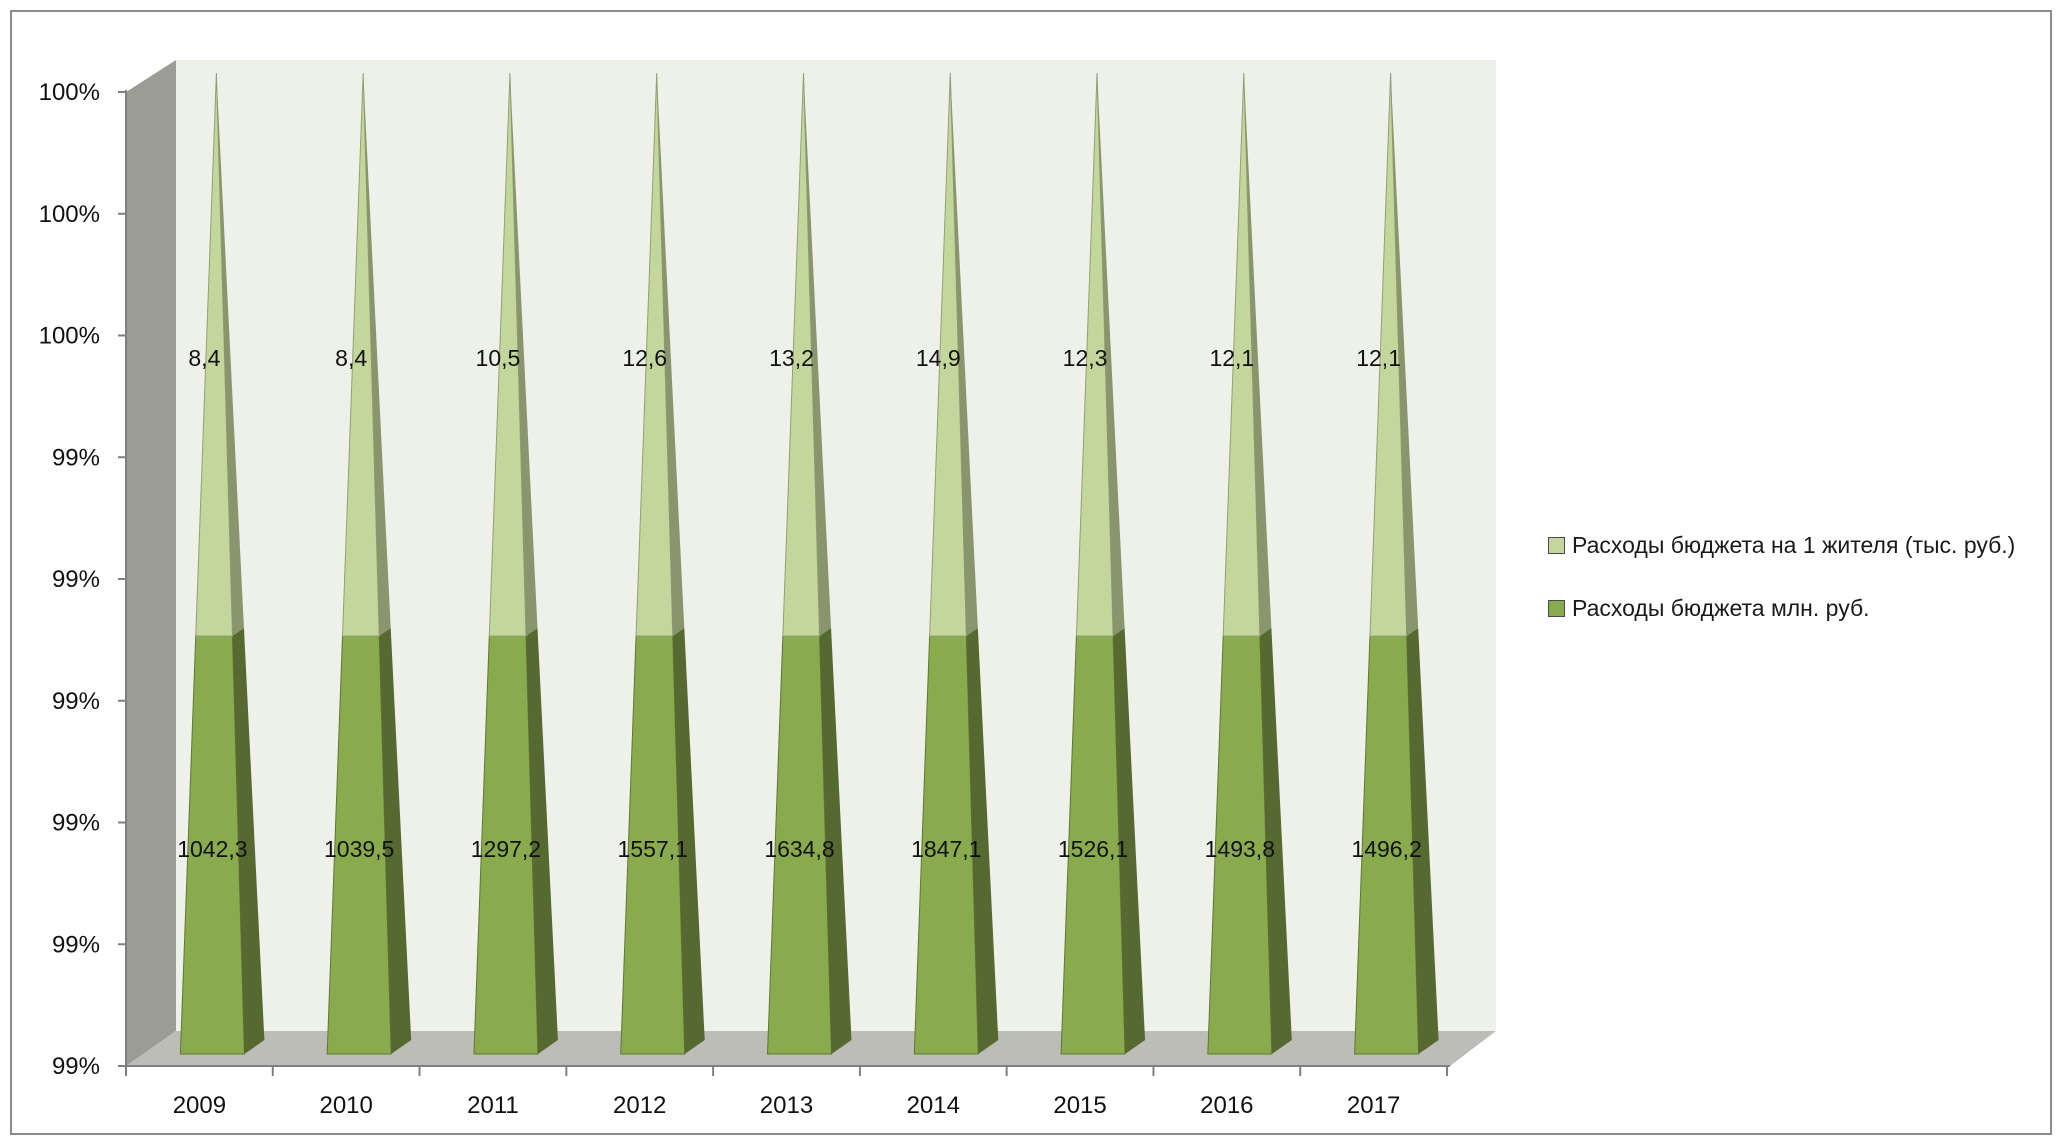 This screenshot has width=2057, height=1141. Describe the element at coordinates (1111, 354) in the screenshot. I see `bar-side-percapita-2015` at that location.